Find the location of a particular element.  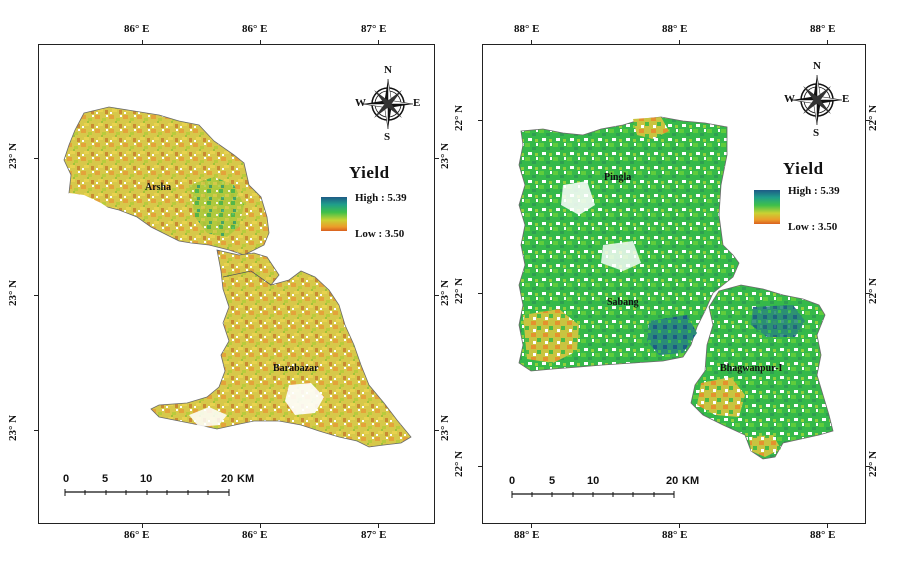

block-boundary is located at coordinates (247, 278).